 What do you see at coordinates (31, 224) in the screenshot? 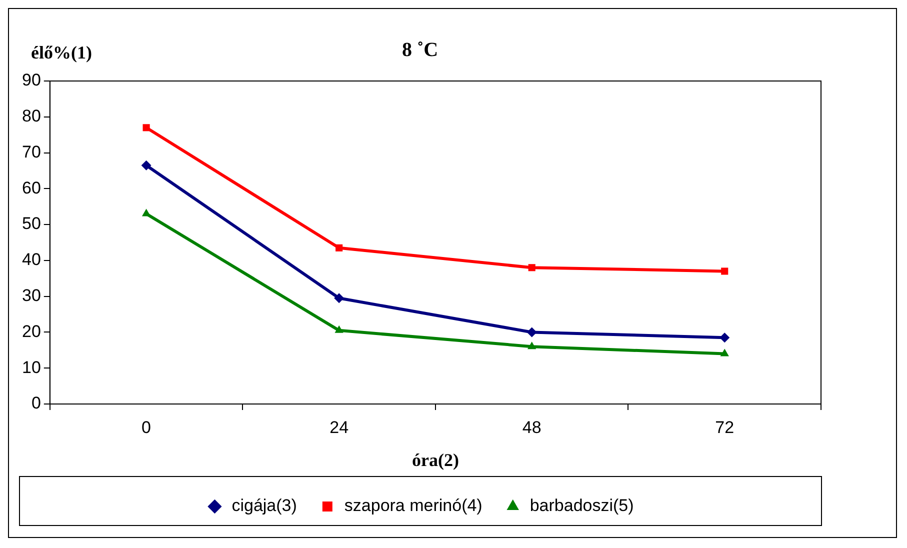
I see `y-tick-label: 50` at bounding box center [31, 224].